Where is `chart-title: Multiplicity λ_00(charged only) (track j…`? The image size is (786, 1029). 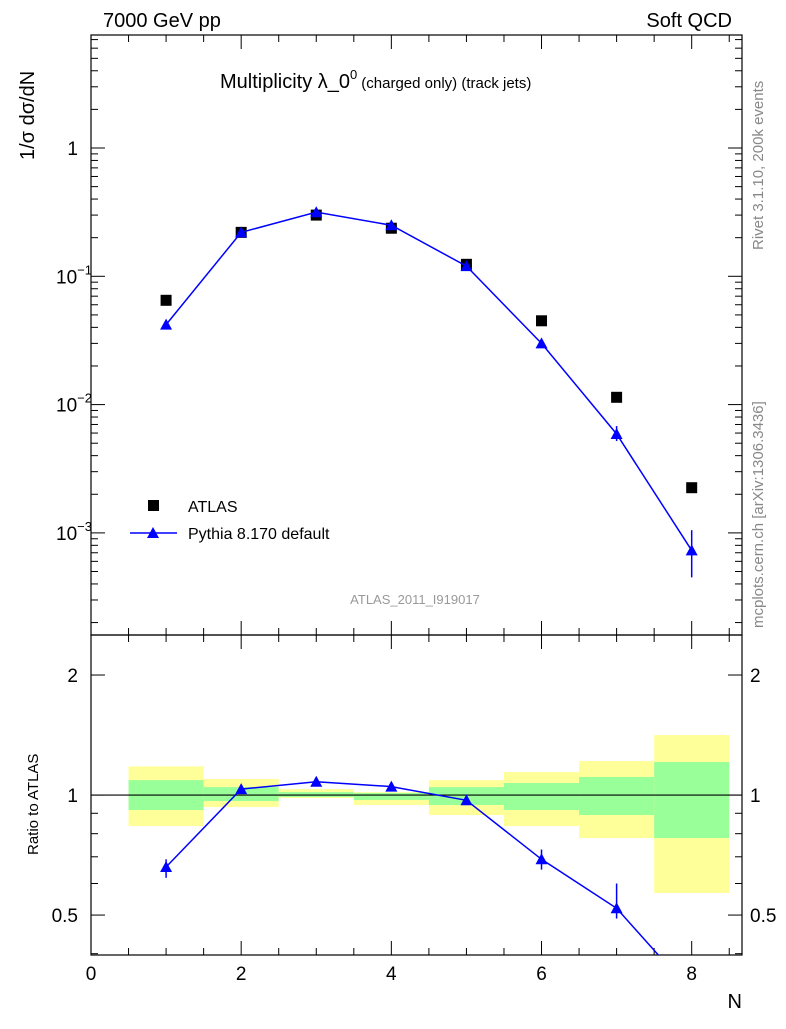 chart-title: Multiplicity λ_00(charged only) (track j… is located at coordinates (375, 80).